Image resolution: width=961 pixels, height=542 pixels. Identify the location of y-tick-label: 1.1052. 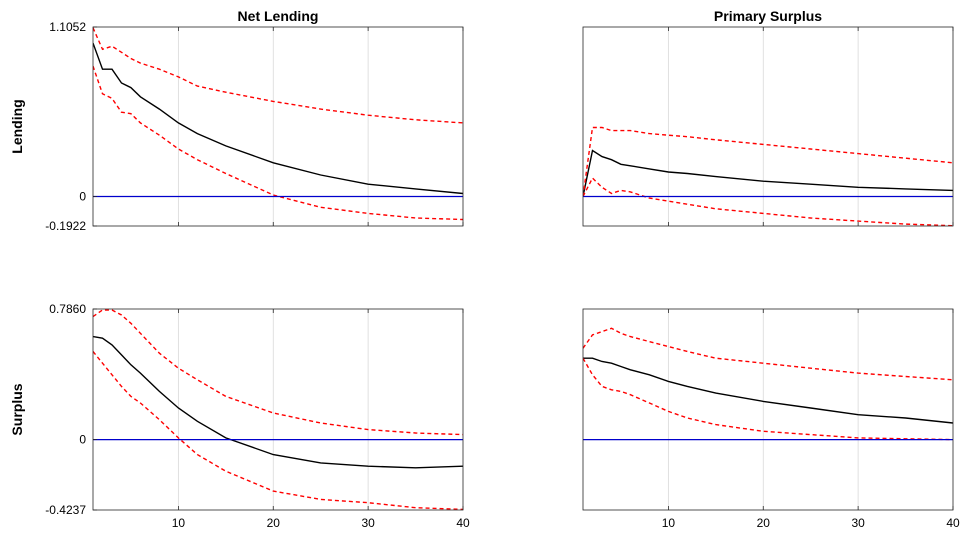
(67, 27).